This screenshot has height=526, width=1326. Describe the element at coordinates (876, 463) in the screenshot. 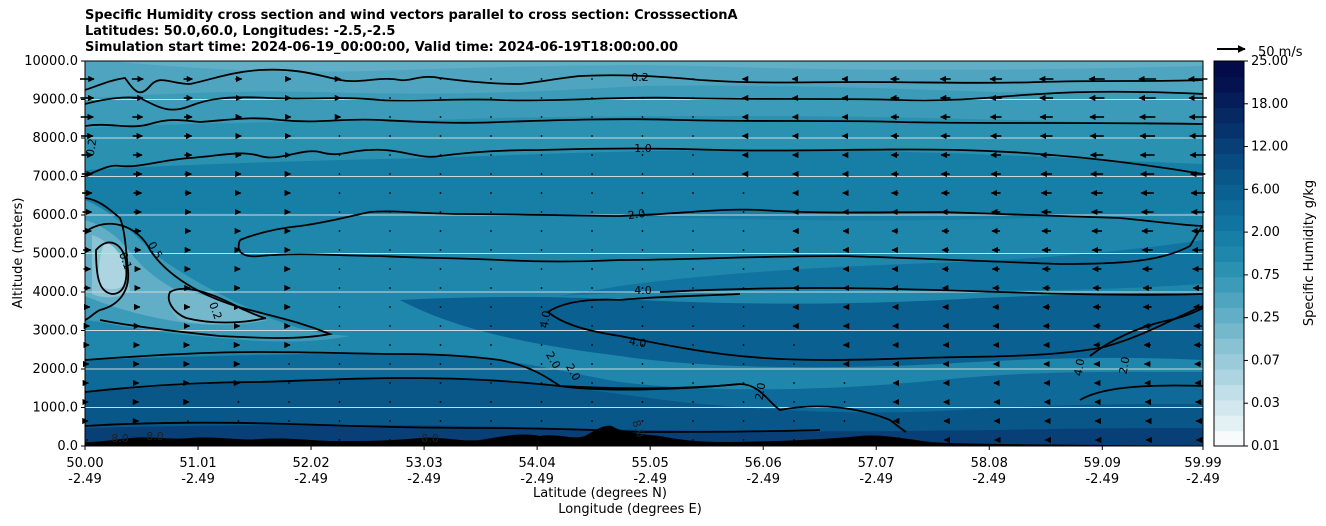

I see `x-tick-label-lat: 57.07` at that location.